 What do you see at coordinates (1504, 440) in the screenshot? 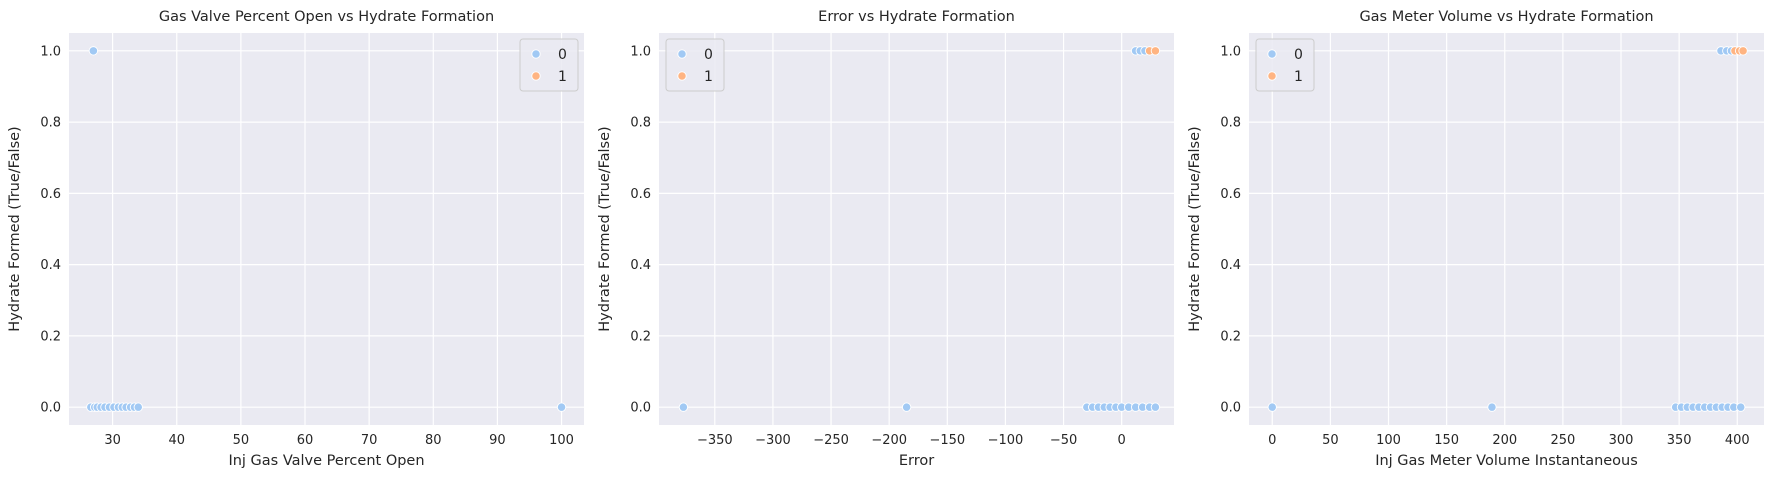
I see `x-tick-label: 200` at bounding box center [1504, 440].